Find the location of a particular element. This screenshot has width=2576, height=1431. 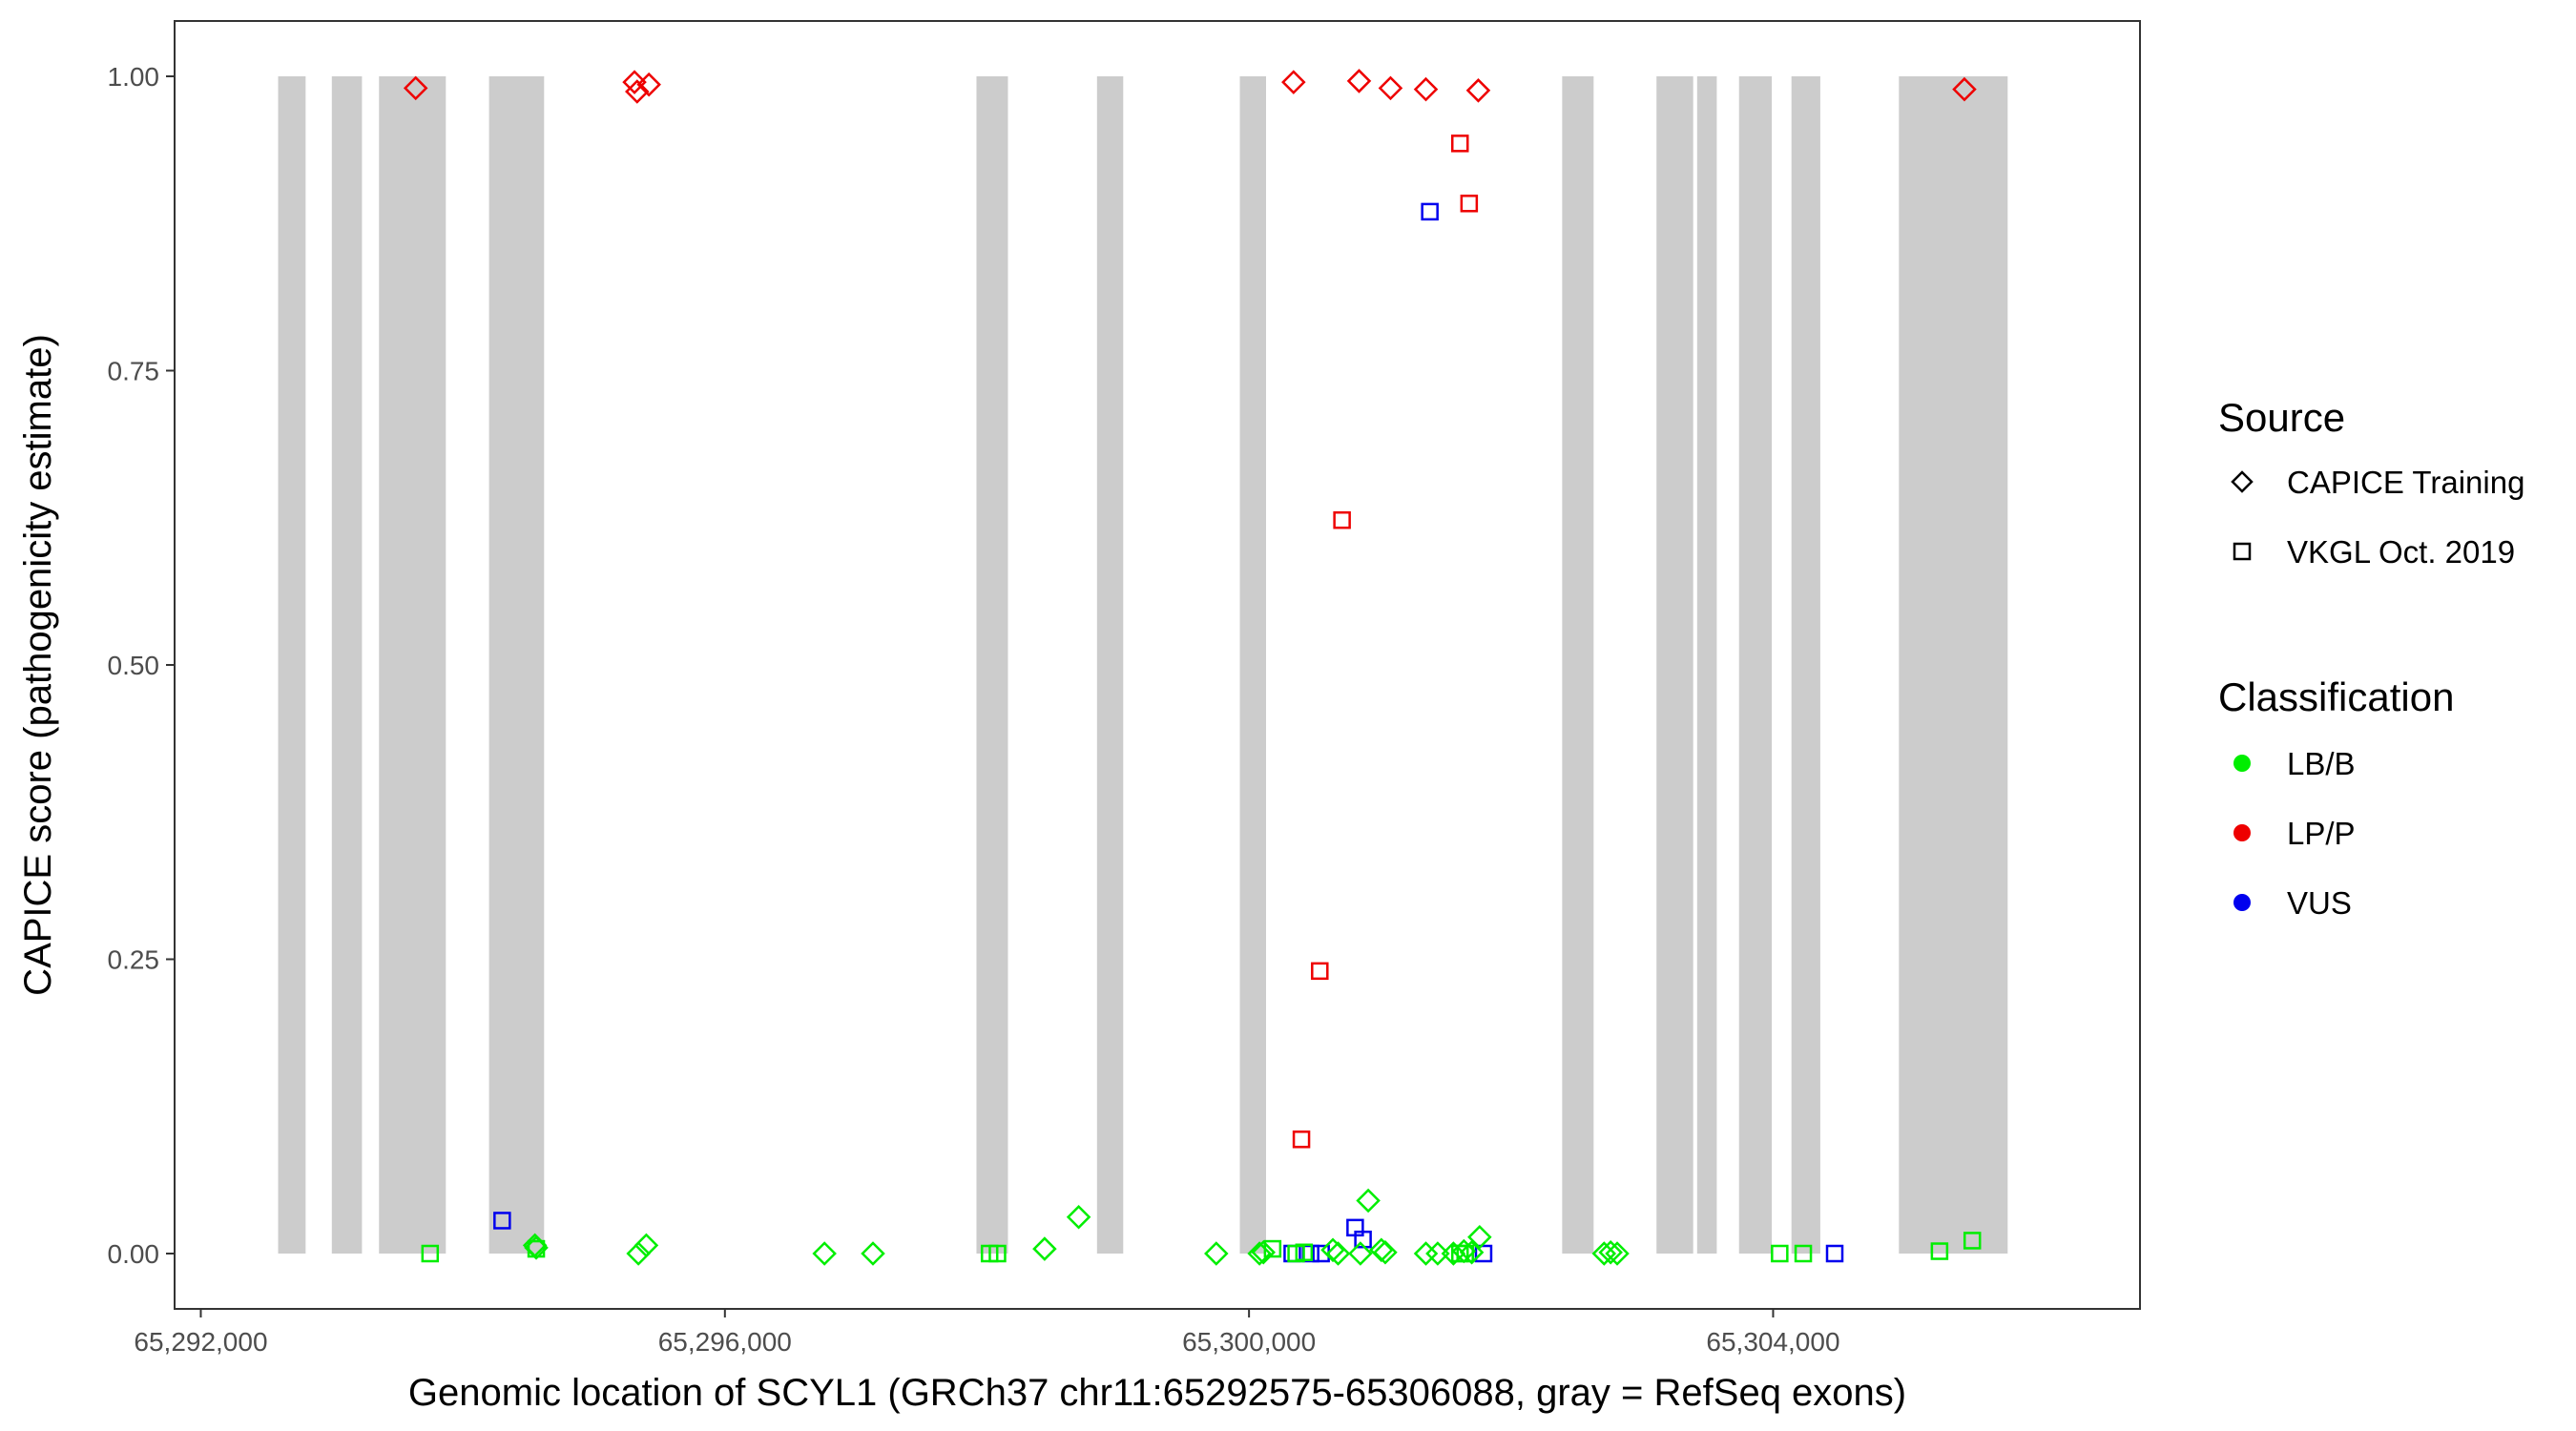

x-tick-label: 65,292,000 is located at coordinates (200, 1342).